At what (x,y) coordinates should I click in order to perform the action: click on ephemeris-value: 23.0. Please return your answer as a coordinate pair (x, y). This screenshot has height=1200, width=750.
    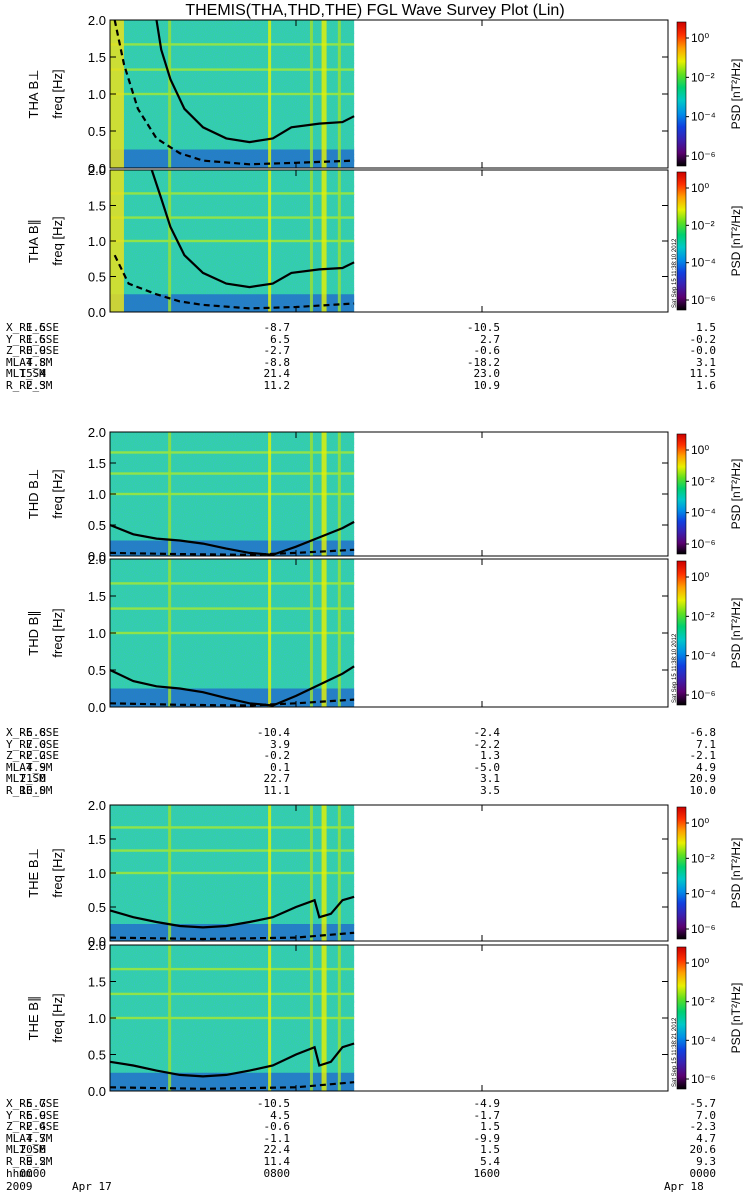
    Looking at the image, I should click on (487, 374).